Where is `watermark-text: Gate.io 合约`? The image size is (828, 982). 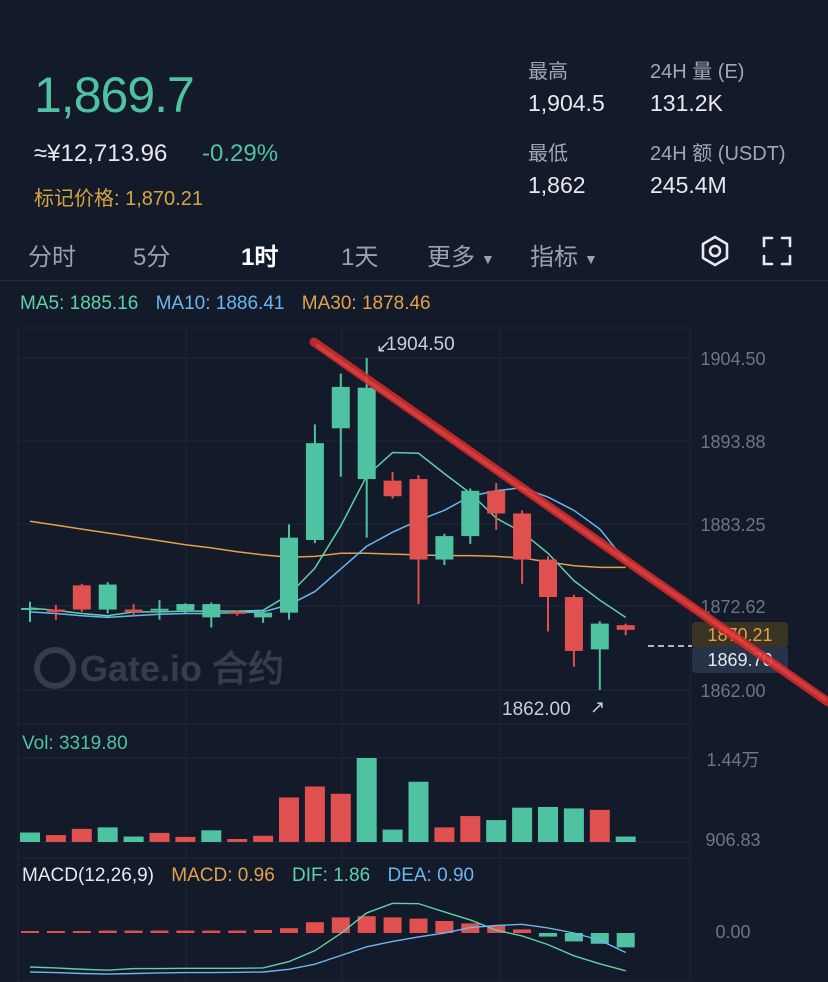
watermark-text: Gate.io 合约 is located at coordinates (182, 668).